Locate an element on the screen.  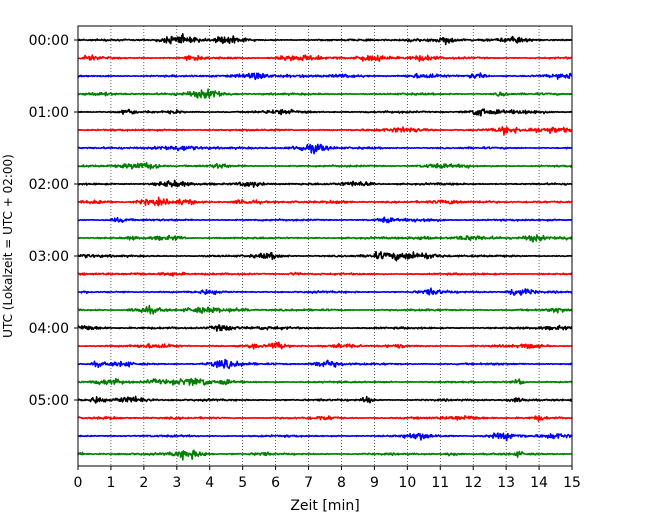
x-axis-label: Zeit [min] is located at coordinates (324, 506).